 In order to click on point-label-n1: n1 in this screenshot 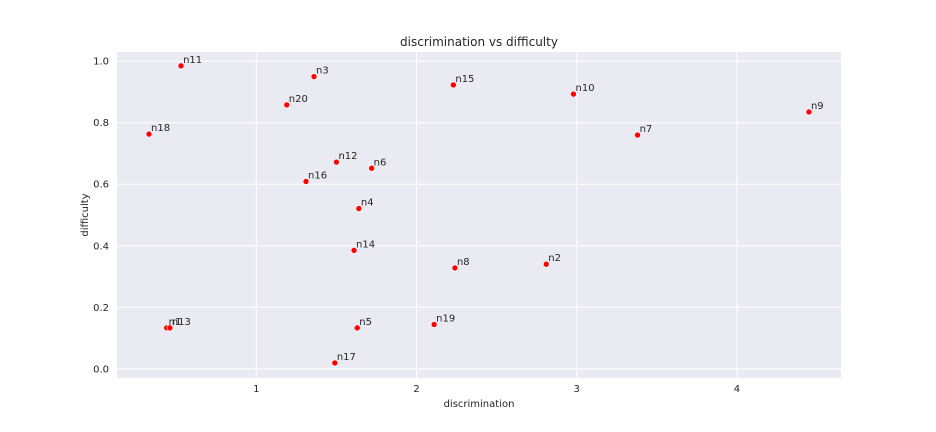, I will do `click(175, 322)`.